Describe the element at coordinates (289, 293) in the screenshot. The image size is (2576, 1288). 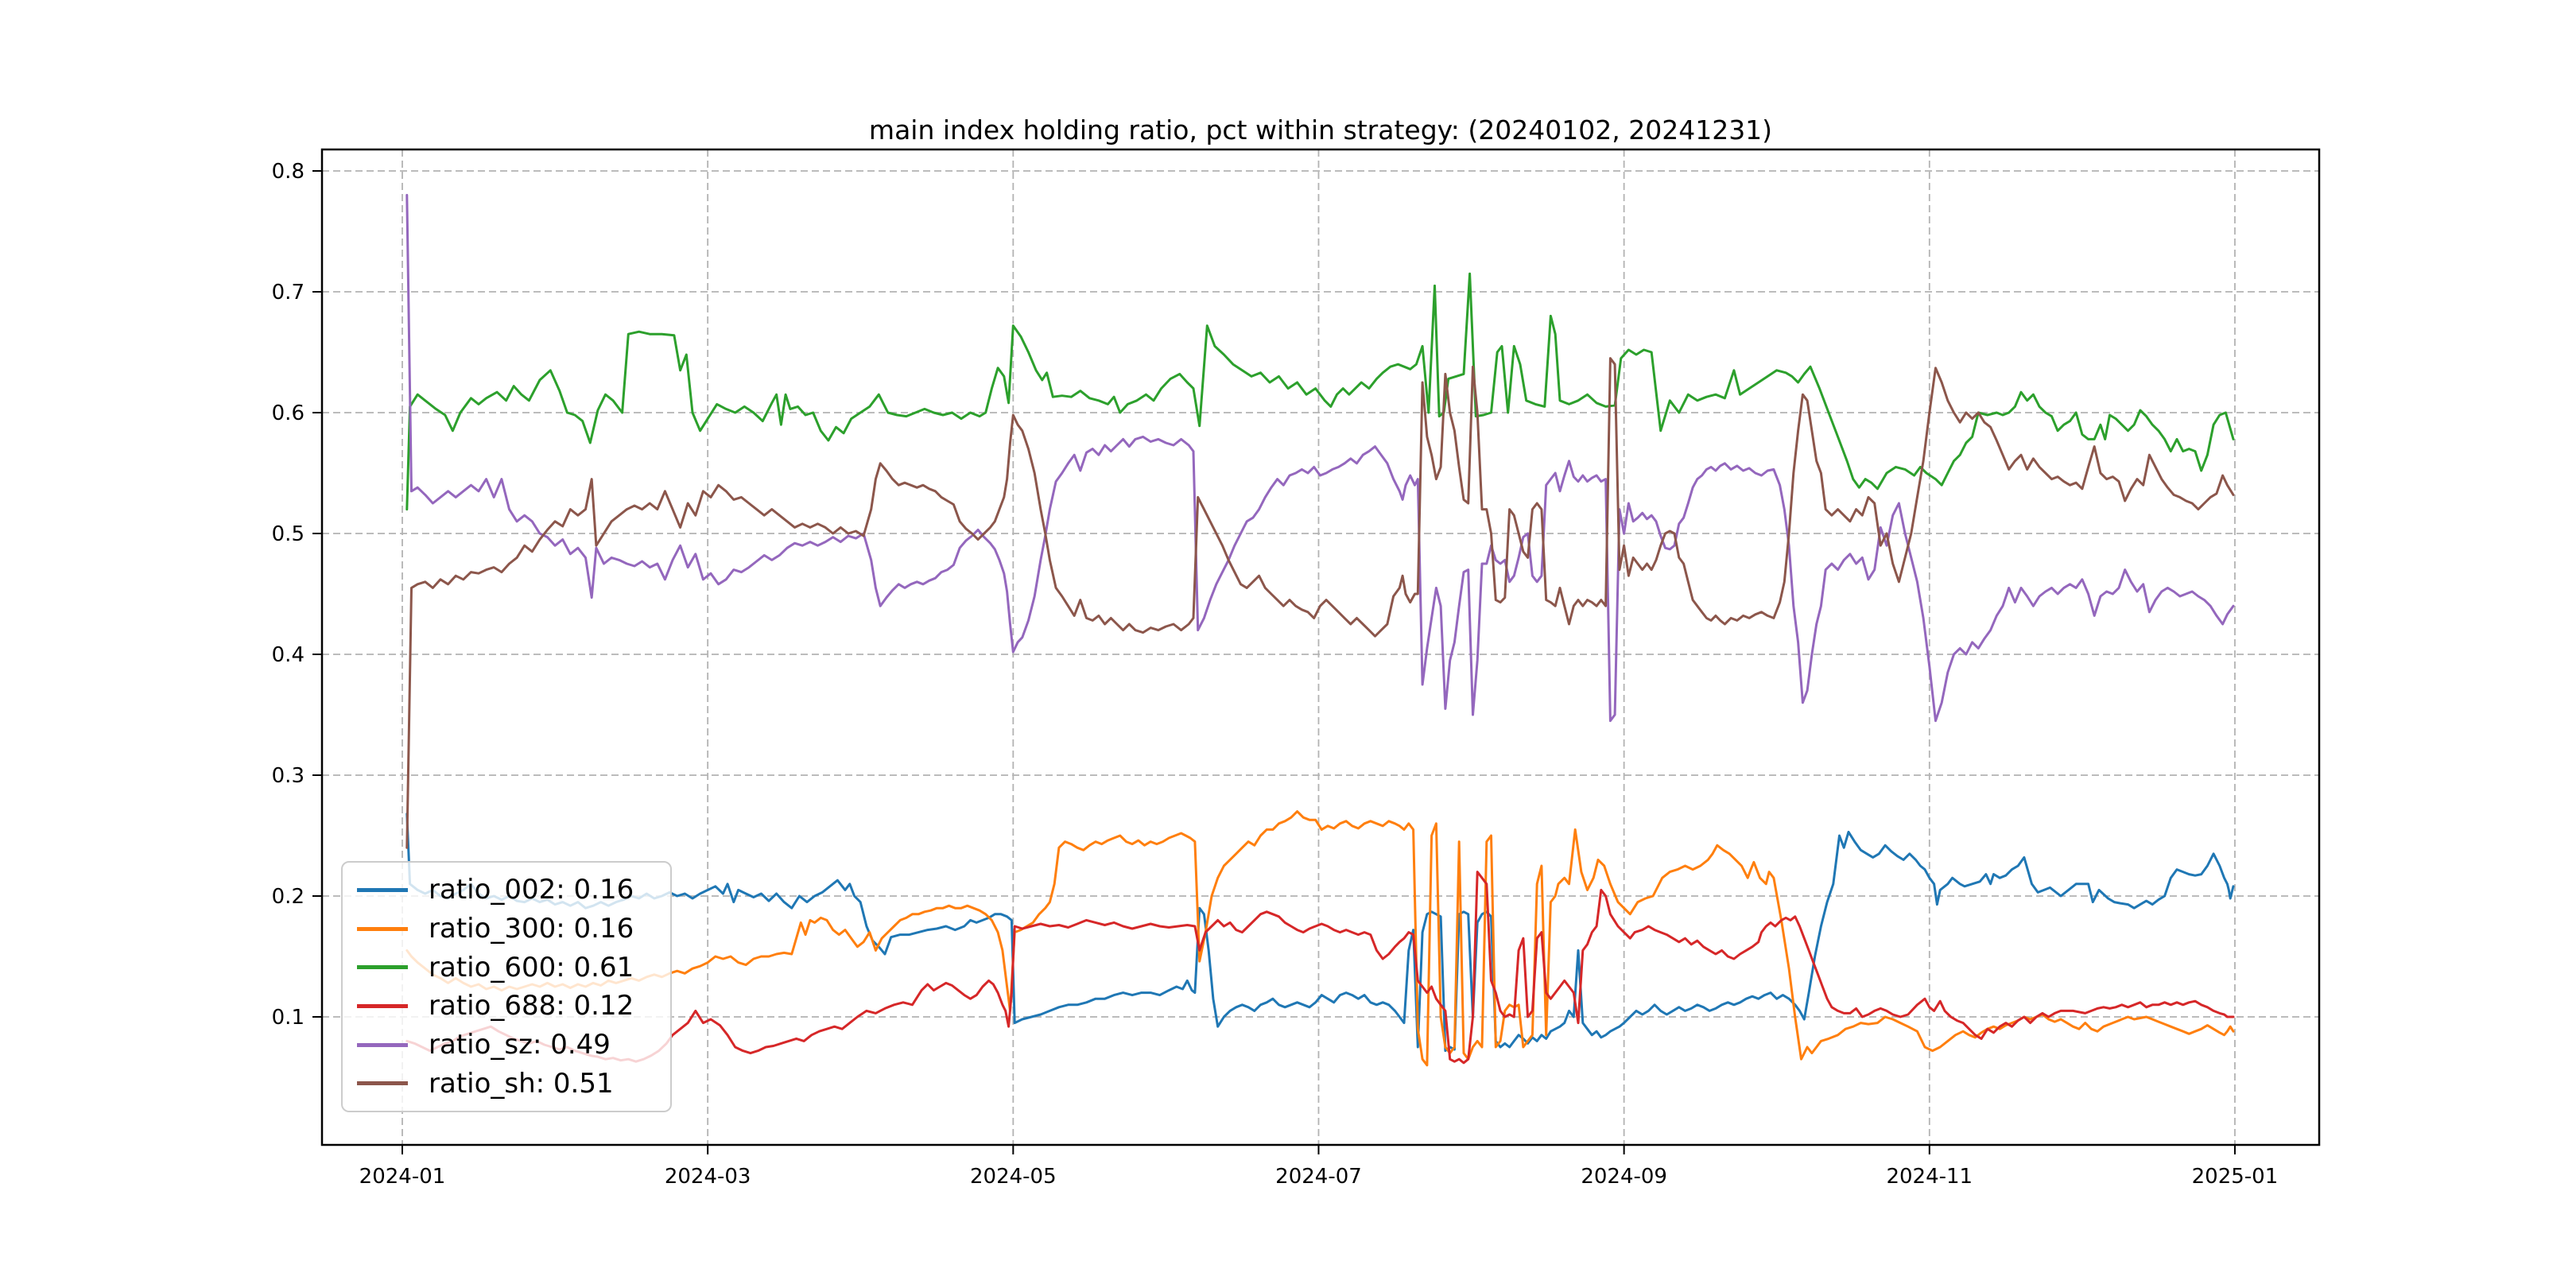
I see `y-tick-label: 0.7` at that location.